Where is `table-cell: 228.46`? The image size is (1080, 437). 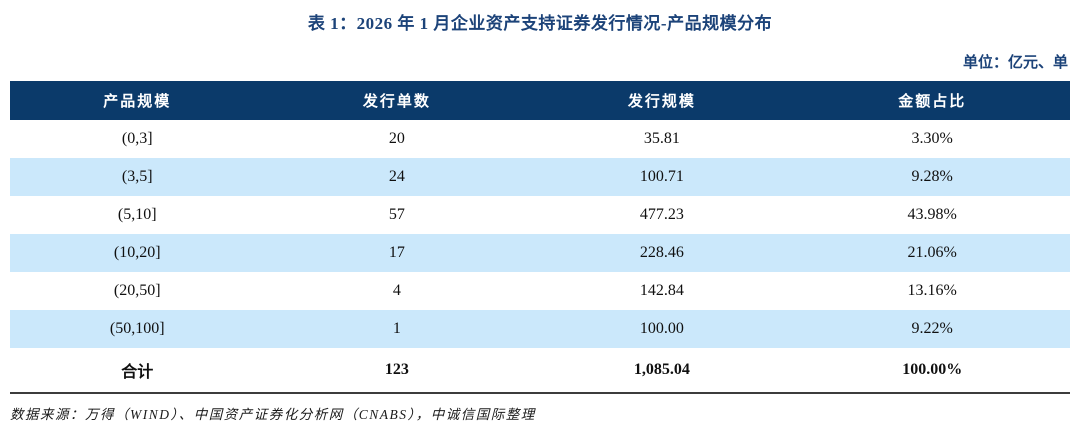
table-cell: 228.46 is located at coordinates (662, 253).